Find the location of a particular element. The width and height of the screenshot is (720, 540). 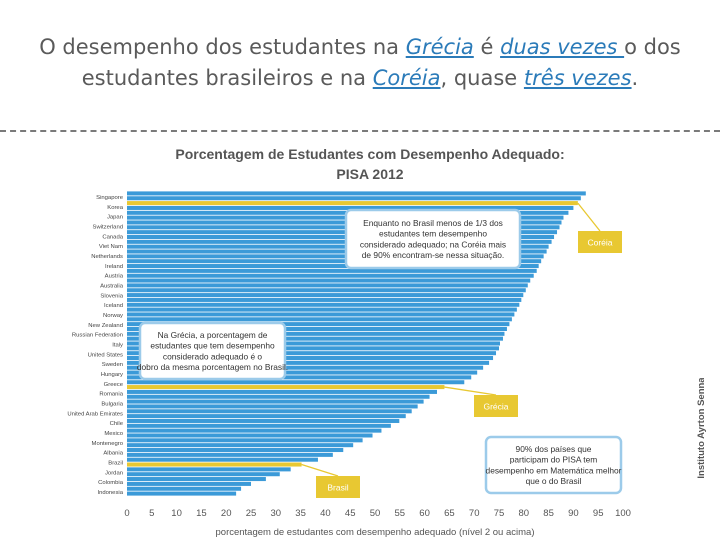

x-tick-label: 0 is located at coordinates (126, 513).